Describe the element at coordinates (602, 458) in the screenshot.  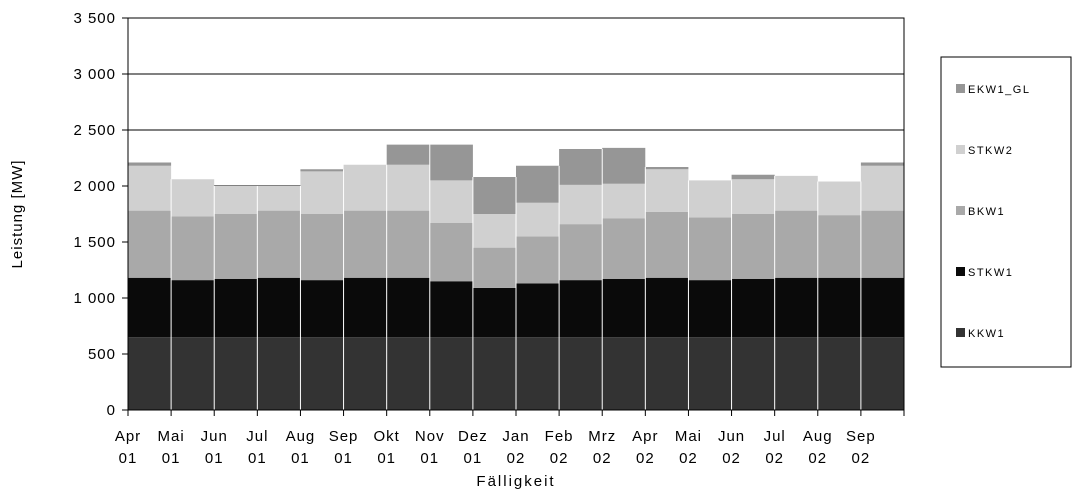
I see `x-tick-label-year-11: 02` at that location.